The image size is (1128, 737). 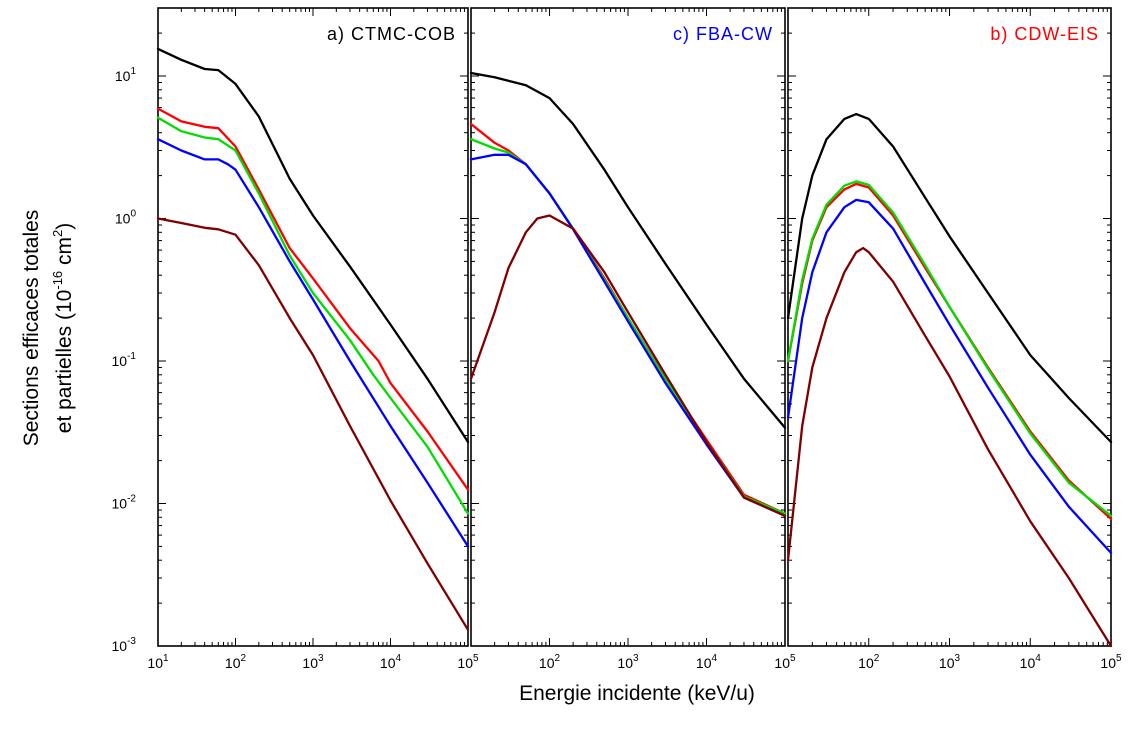 What do you see at coordinates (57, 233) in the screenshot?
I see `y-axis-label-exp2: 2` at bounding box center [57, 233].